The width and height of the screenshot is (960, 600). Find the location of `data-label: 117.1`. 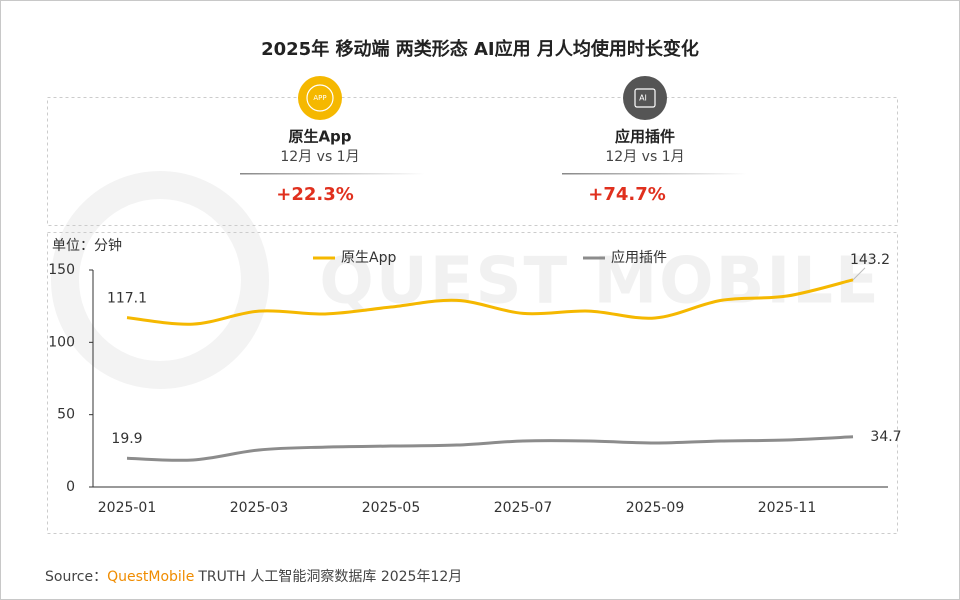

data-label: 117.1 is located at coordinates (127, 299).